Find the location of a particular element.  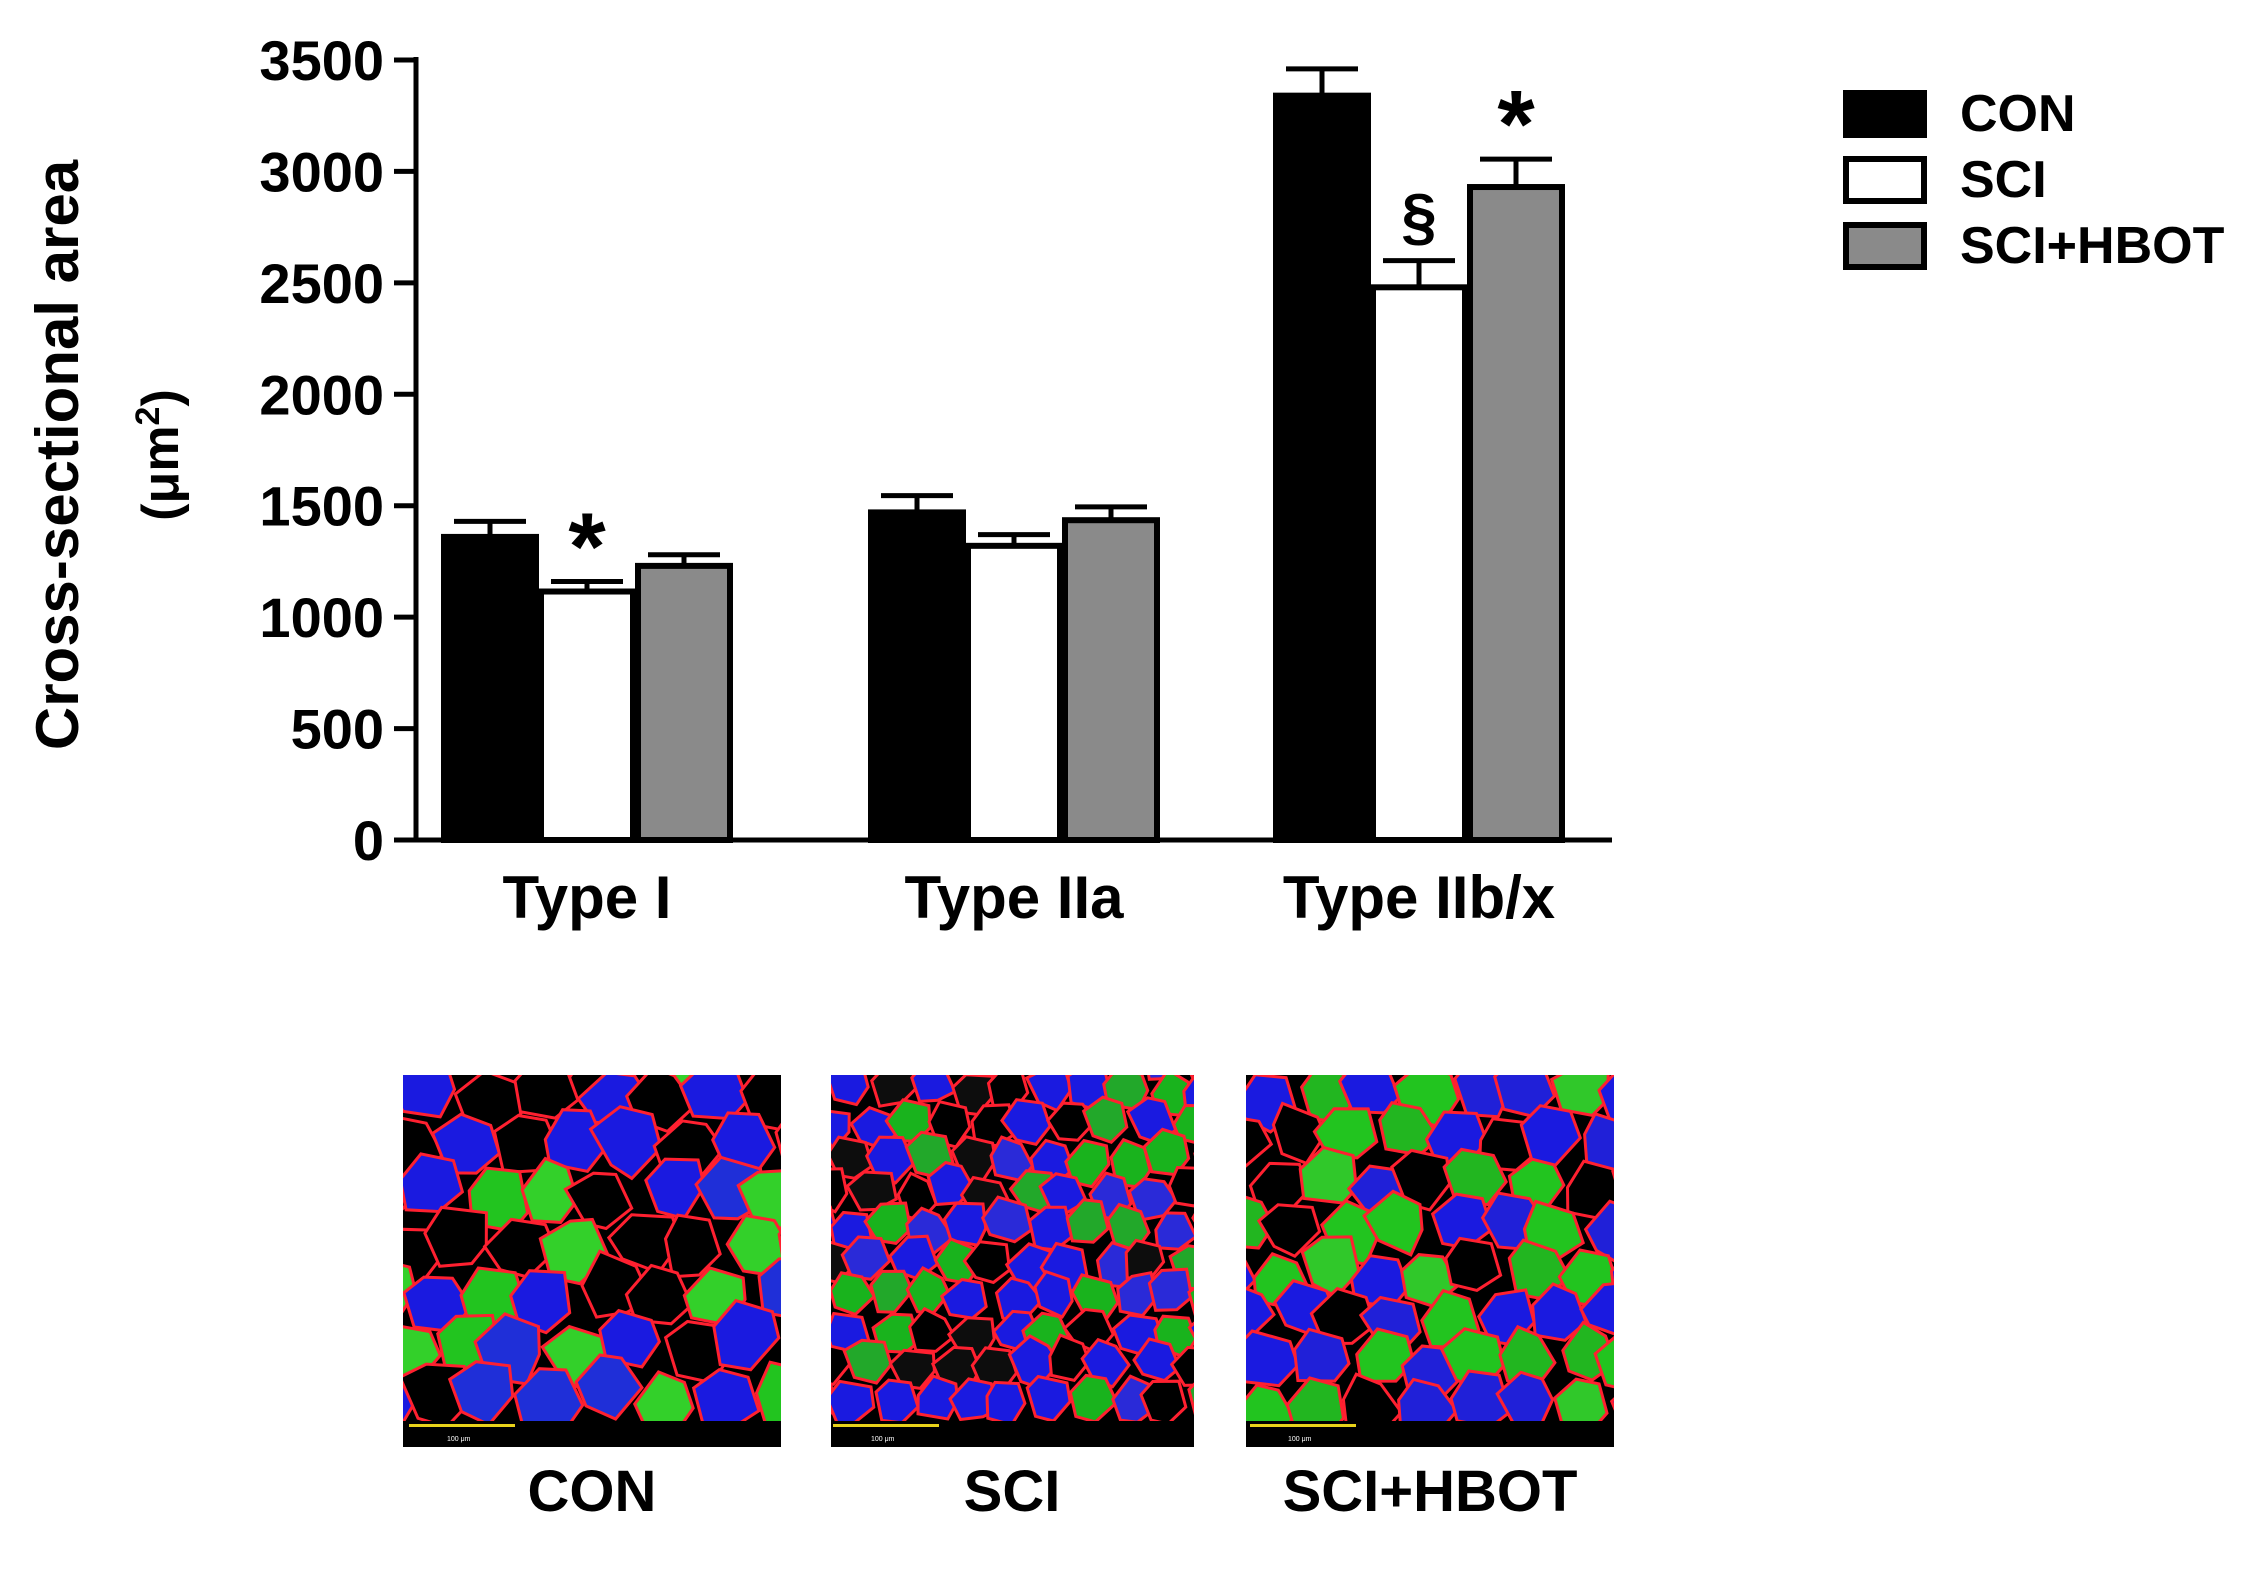

micrograph-con: 100 μm is located at coordinates (592, 1261).